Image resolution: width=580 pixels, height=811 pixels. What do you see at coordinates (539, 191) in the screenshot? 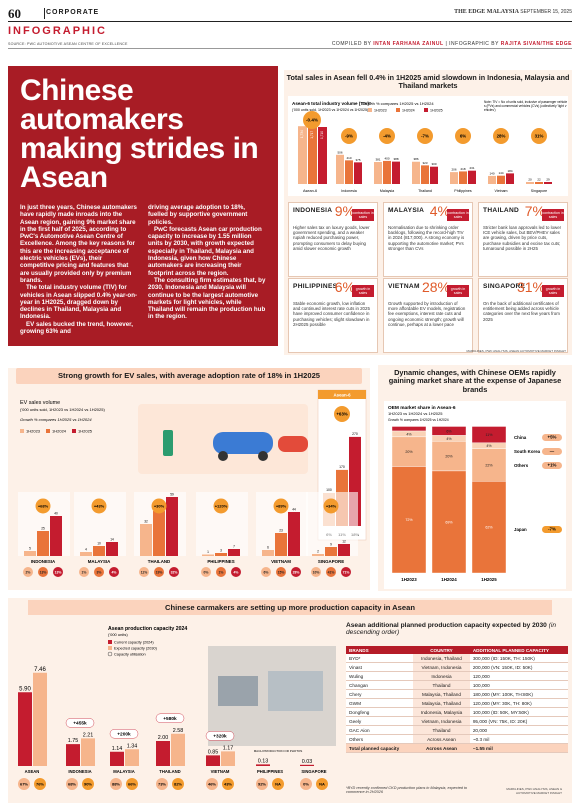
I see `category-label: Singapore` at bounding box center [539, 191].